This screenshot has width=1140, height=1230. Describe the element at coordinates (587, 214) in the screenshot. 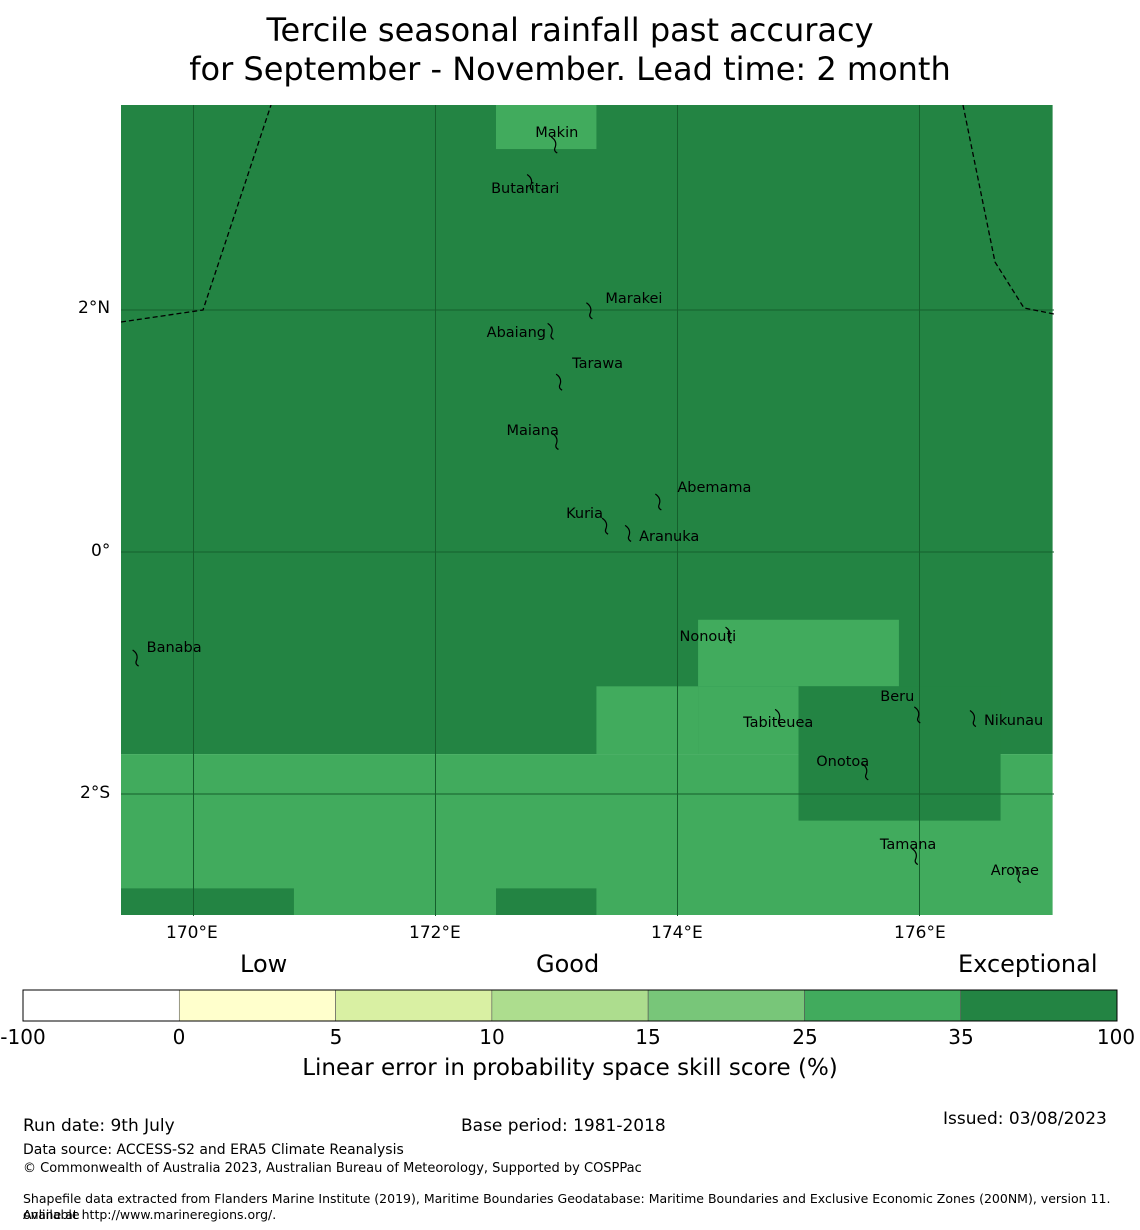

I see `maritime-boundaries` at that location.